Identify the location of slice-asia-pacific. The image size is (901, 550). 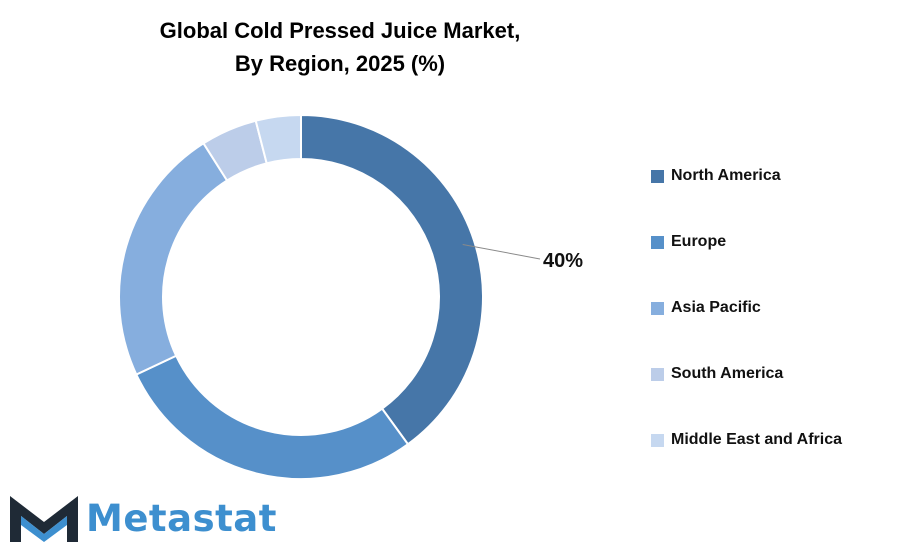
(173, 258).